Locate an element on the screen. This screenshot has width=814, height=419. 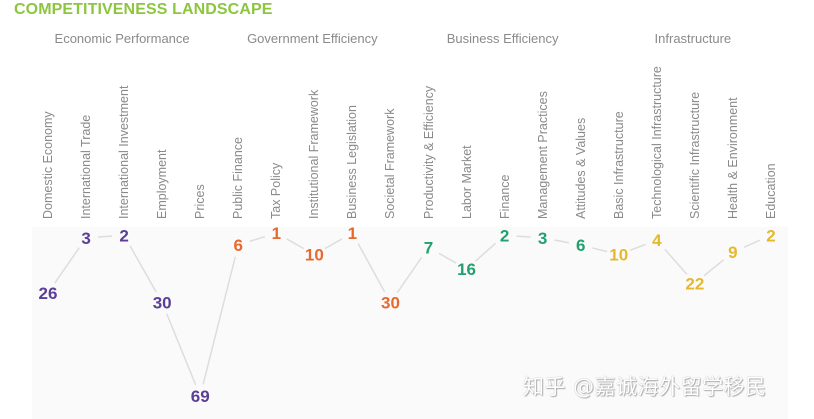
group-label: Business Efficiency is located at coordinates (502, 38).